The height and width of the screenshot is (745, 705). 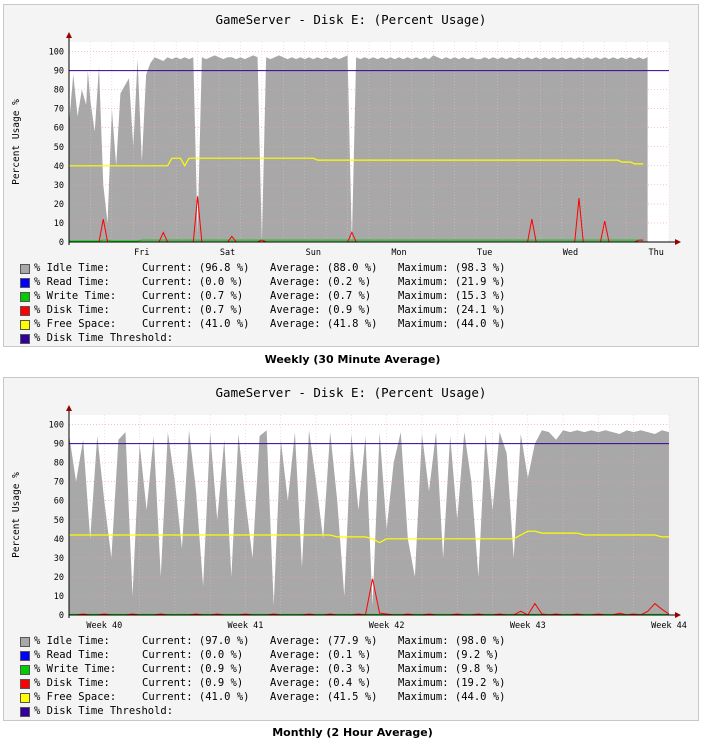 What do you see at coordinates (449, 655) in the screenshot?
I see `legend-maximum: Maximum: (9.2 %)` at bounding box center [449, 655].